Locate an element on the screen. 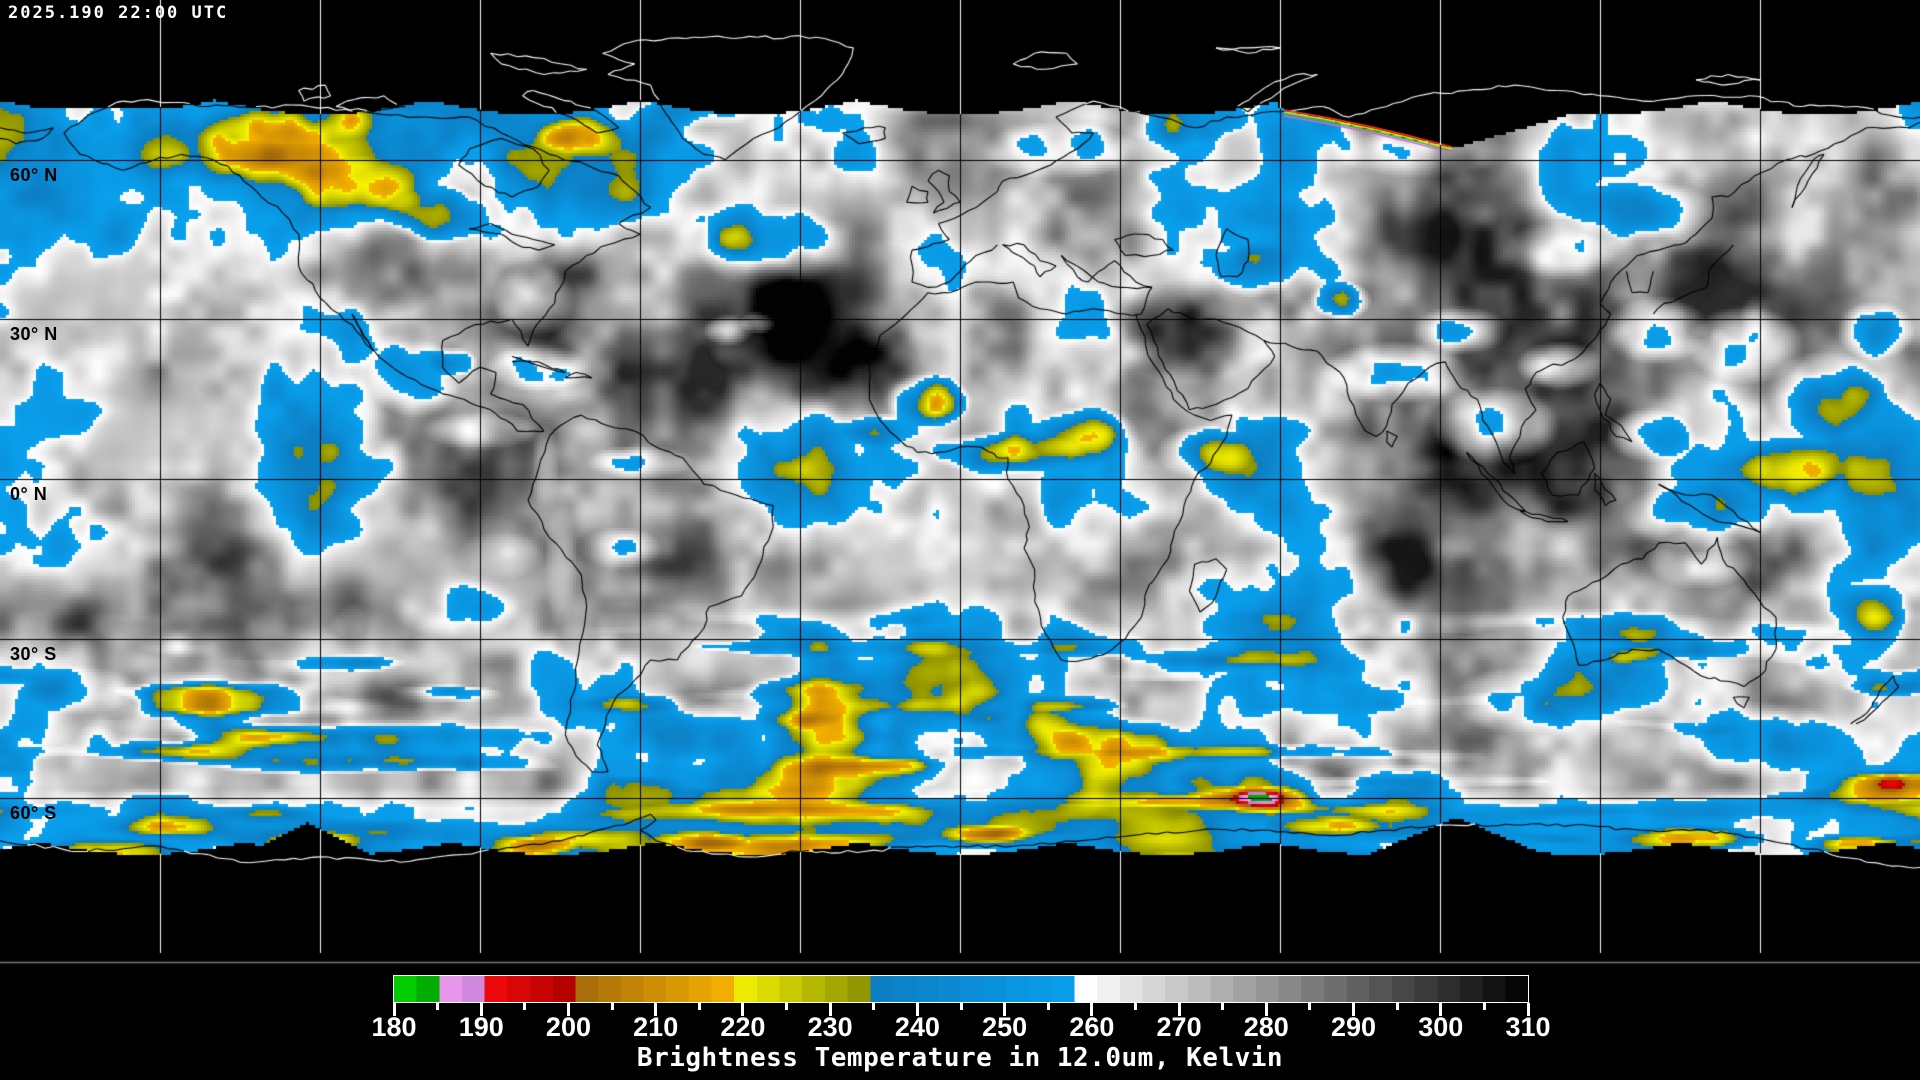 Image resolution: width=1920 pixels, height=1080 pixels. latitude-label: 30° S is located at coordinates (33, 653).